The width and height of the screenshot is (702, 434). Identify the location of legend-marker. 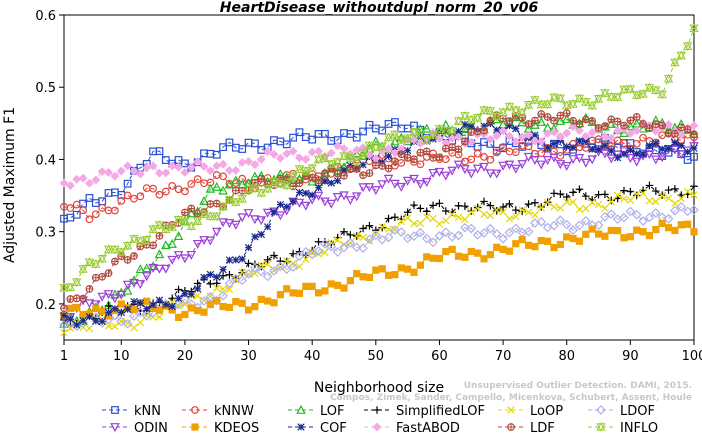
(301, 427).